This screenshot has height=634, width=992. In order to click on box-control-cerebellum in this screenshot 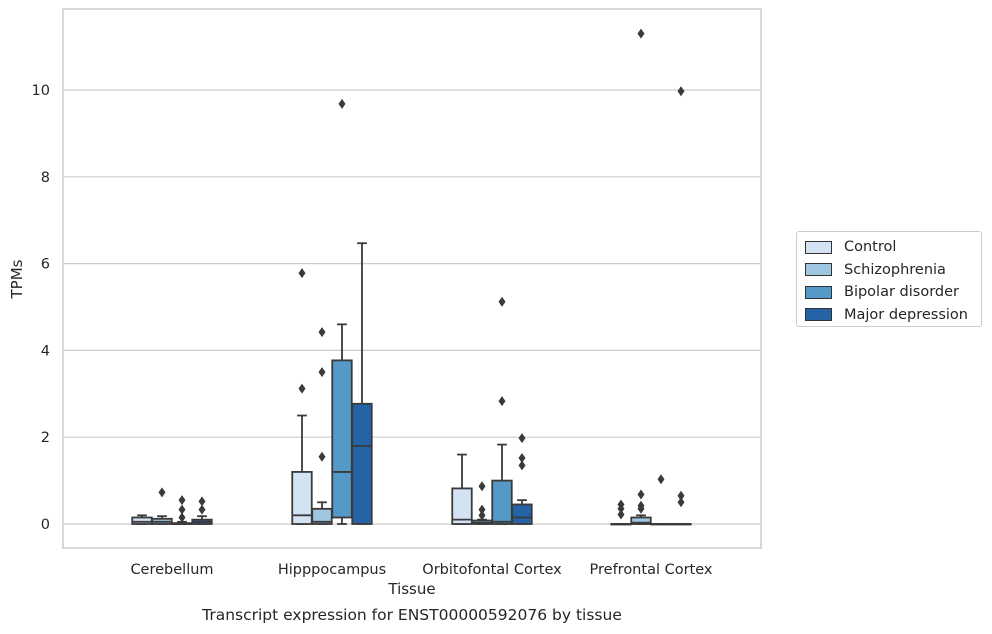, I will do `click(142, 519)`.